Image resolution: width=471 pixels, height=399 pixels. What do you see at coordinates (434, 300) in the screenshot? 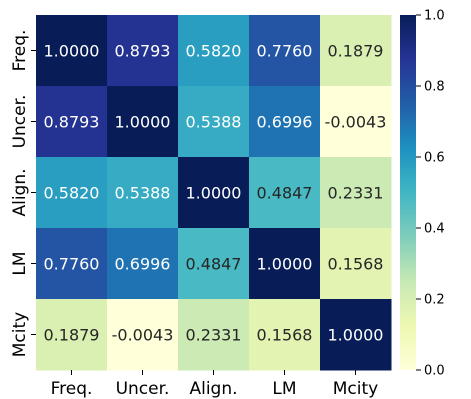
I see `colorbar-tick-label: 0.2` at bounding box center [434, 300].